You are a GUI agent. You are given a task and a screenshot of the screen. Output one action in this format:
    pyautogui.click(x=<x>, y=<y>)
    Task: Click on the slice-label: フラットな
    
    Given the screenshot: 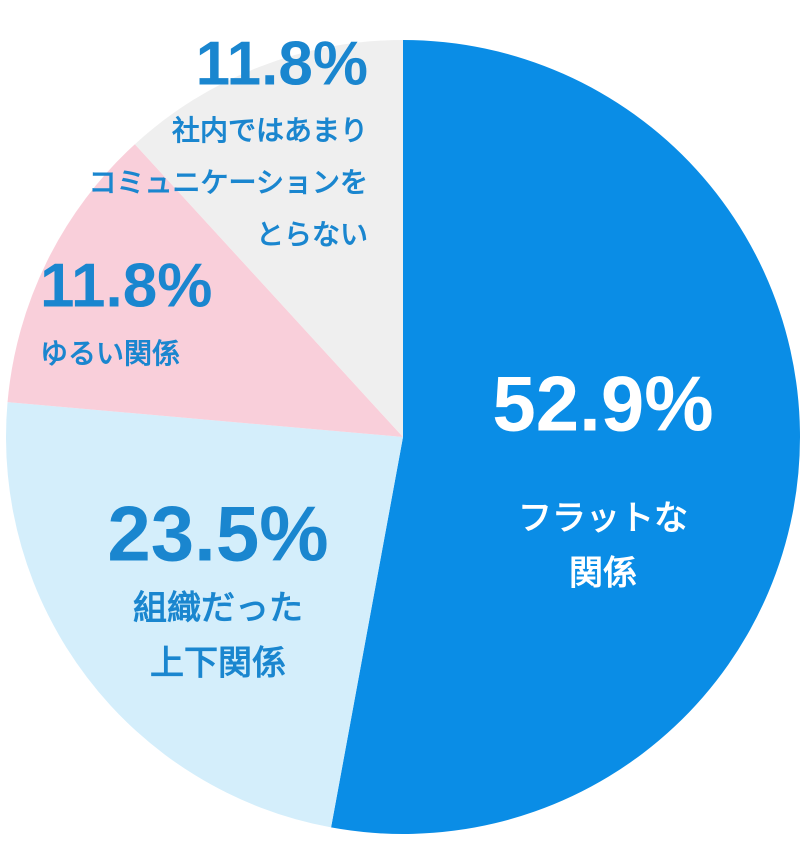 What is the action you would take?
    pyautogui.click(x=603, y=519)
    